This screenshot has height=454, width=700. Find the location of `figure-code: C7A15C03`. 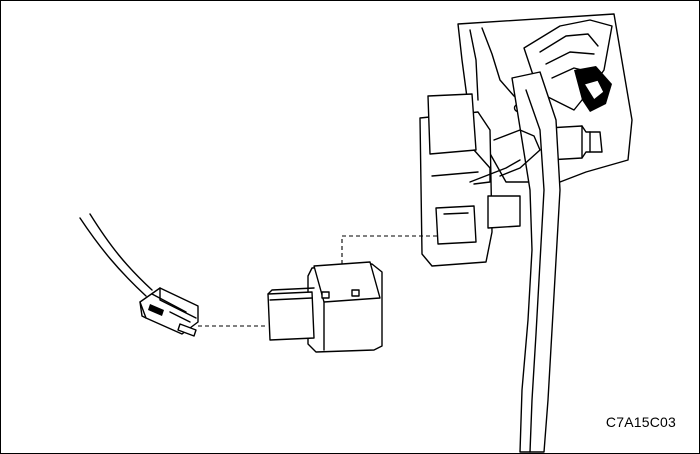

figure-code: C7A15C03 is located at coordinates (640, 422).